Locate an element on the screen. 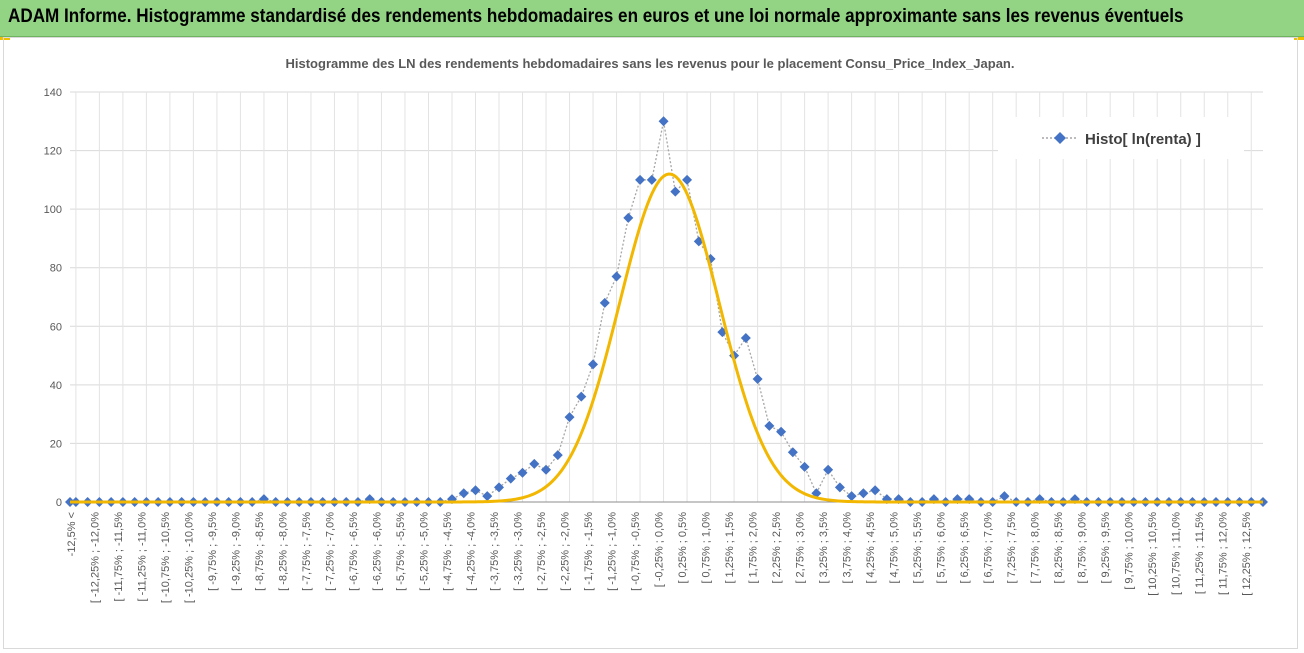 This screenshot has width=1304, height=653. y-tick-label: 120 is located at coordinates (53, 152).